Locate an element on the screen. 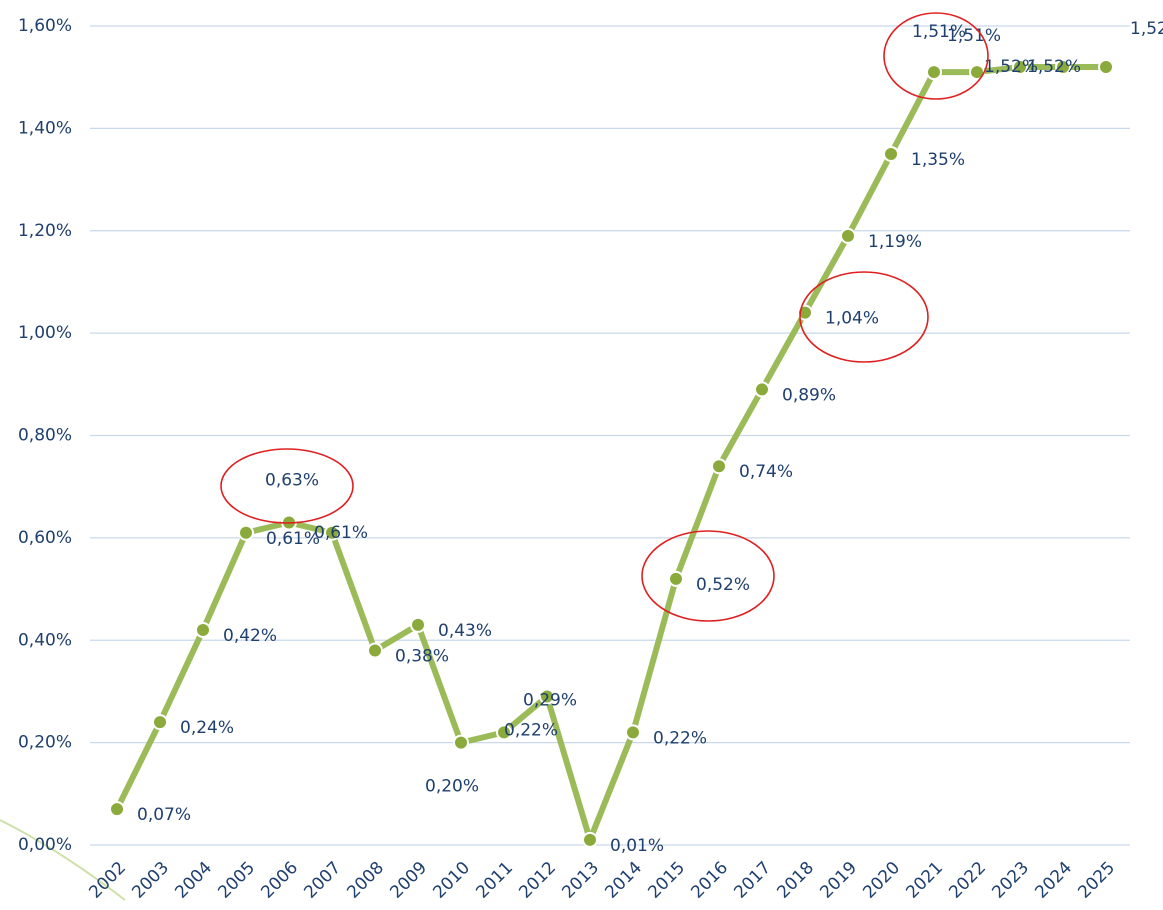 This screenshot has width=1163, height=910. y-tick-label: 1,40% is located at coordinates (45, 128).